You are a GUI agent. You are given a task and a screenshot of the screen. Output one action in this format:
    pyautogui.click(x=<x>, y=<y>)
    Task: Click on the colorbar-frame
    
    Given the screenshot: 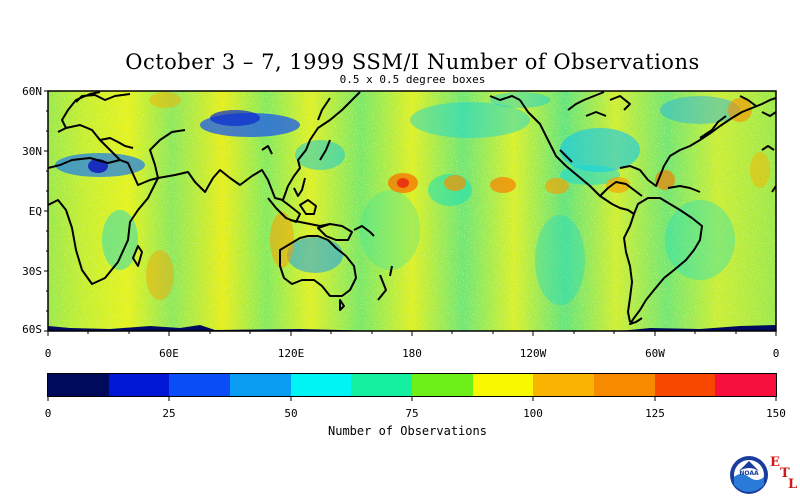 What is the action you would take?
    pyautogui.click(x=412, y=385)
    